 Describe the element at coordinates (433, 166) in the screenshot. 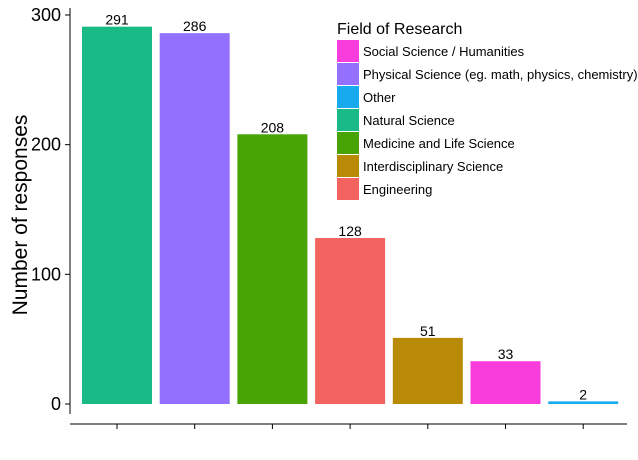

I see `legend-label: Interdisciplinary Science` at that location.